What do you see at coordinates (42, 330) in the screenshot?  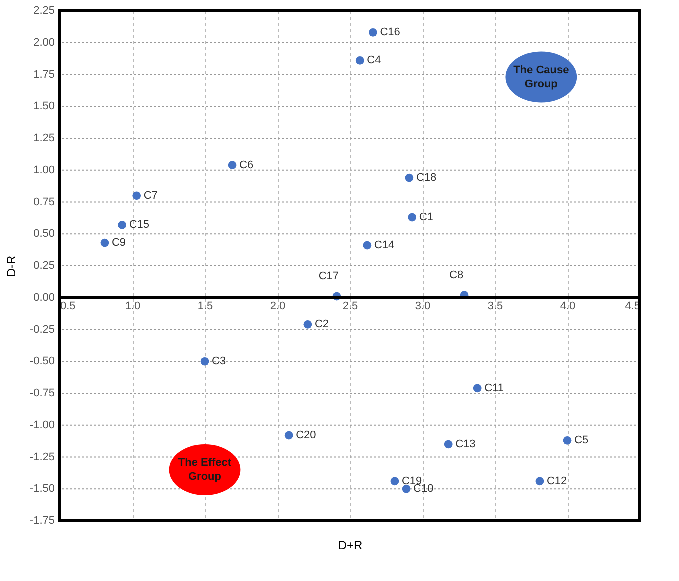 I see `y-tick-label: -0.25` at bounding box center [42, 330].